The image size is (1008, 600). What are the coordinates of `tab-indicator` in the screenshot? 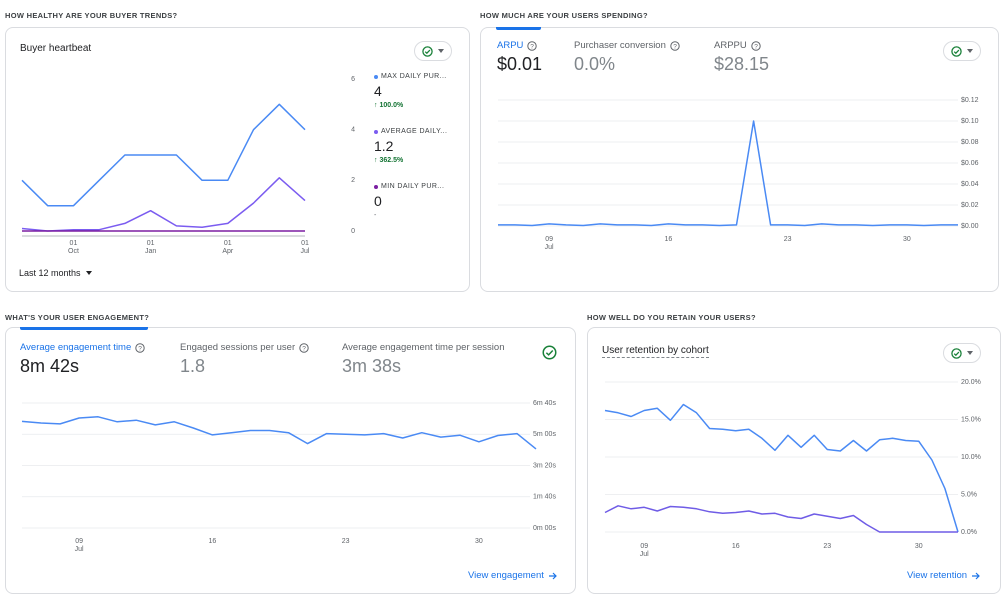 It's located at (518, 28).